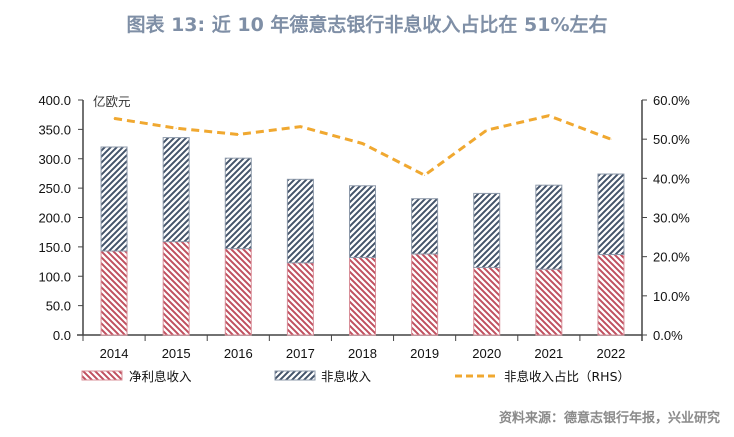 This screenshot has height=437, width=734. I want to click on bar-non-interest-2018, so click(362, 221).